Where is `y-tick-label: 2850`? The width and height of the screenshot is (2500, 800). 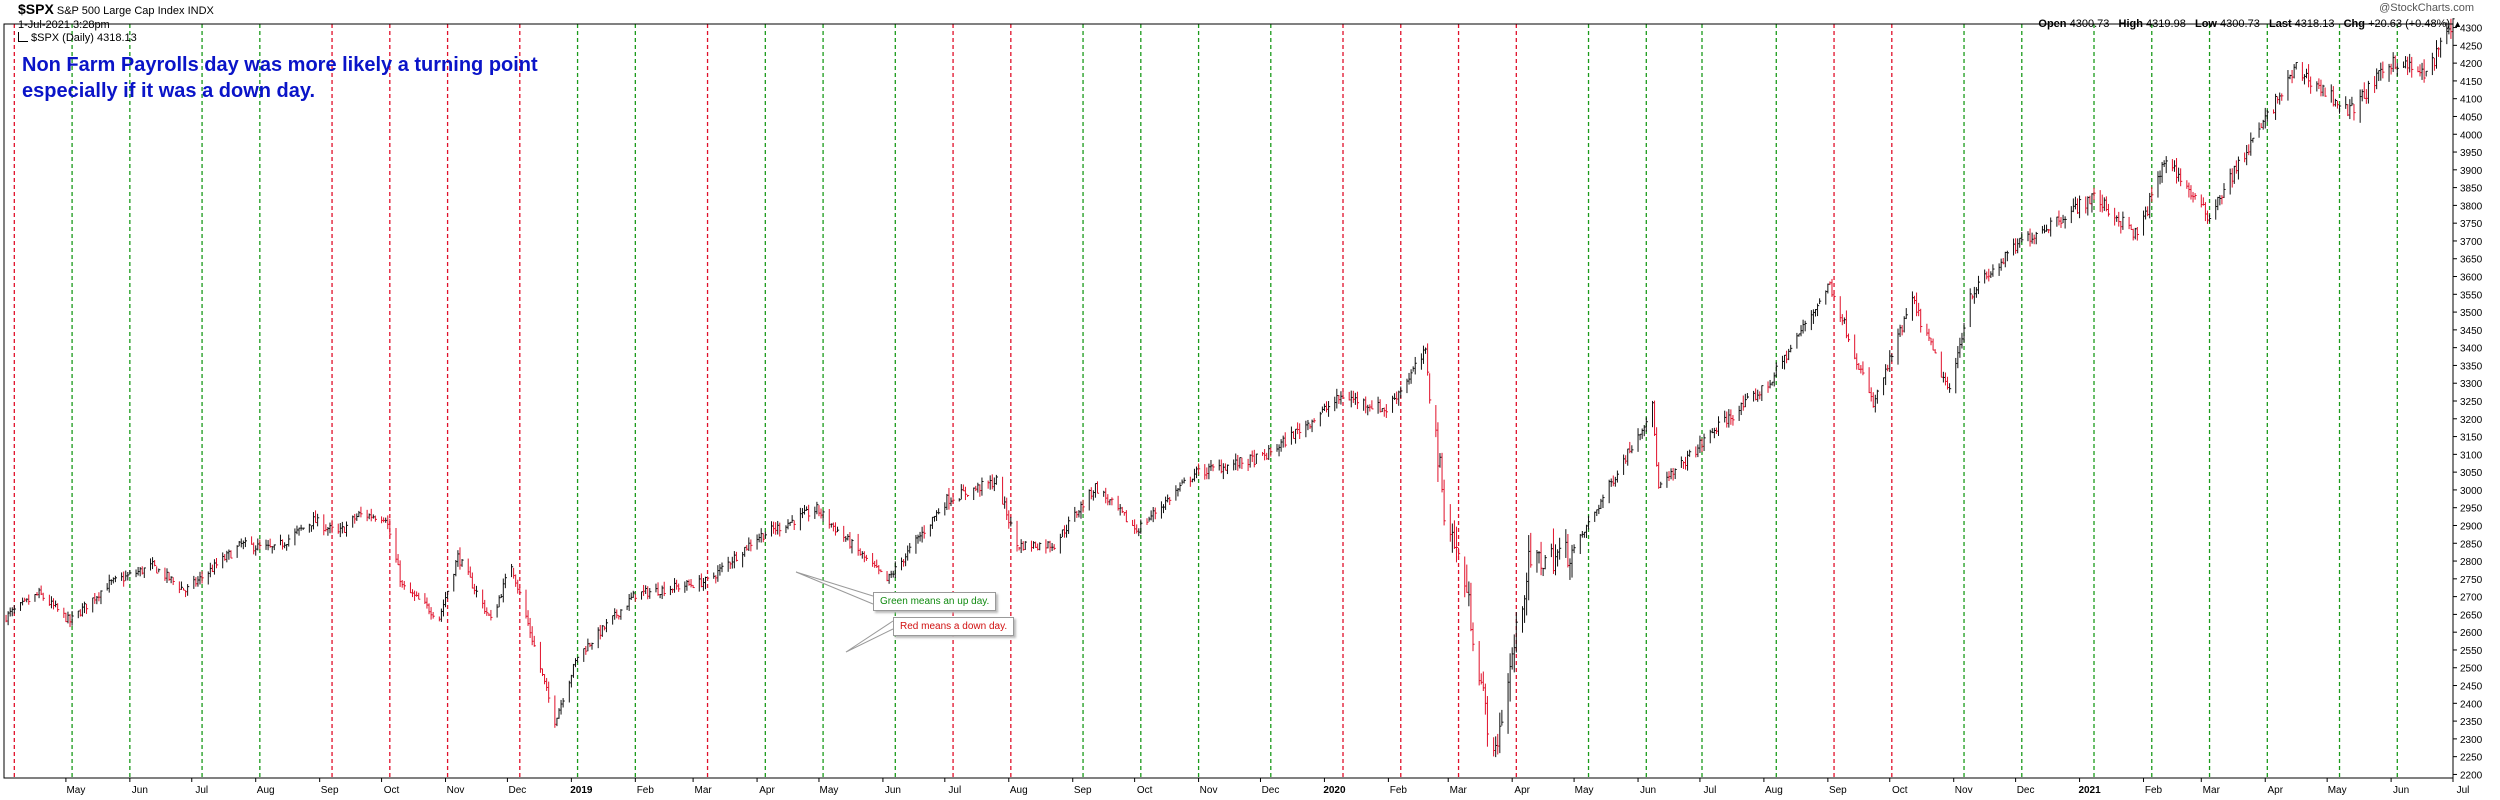 y-tick-label: 2850 is located at coordinates (2471, 544).